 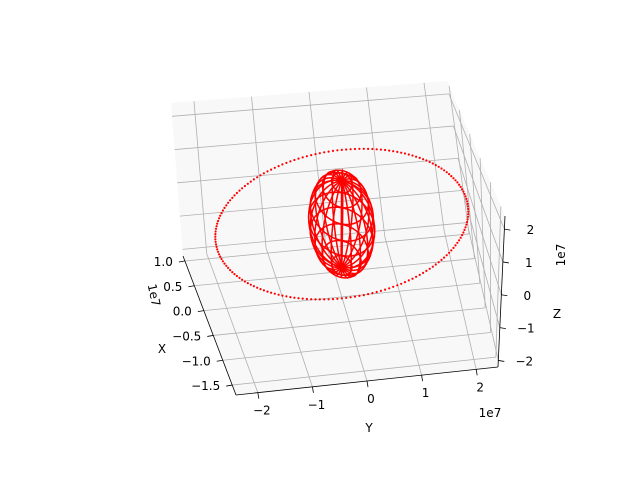 What do you see at coordinates (162, 349) in the screenshot?
I see `x-axis-label: X` at bounding box center [162, 349].